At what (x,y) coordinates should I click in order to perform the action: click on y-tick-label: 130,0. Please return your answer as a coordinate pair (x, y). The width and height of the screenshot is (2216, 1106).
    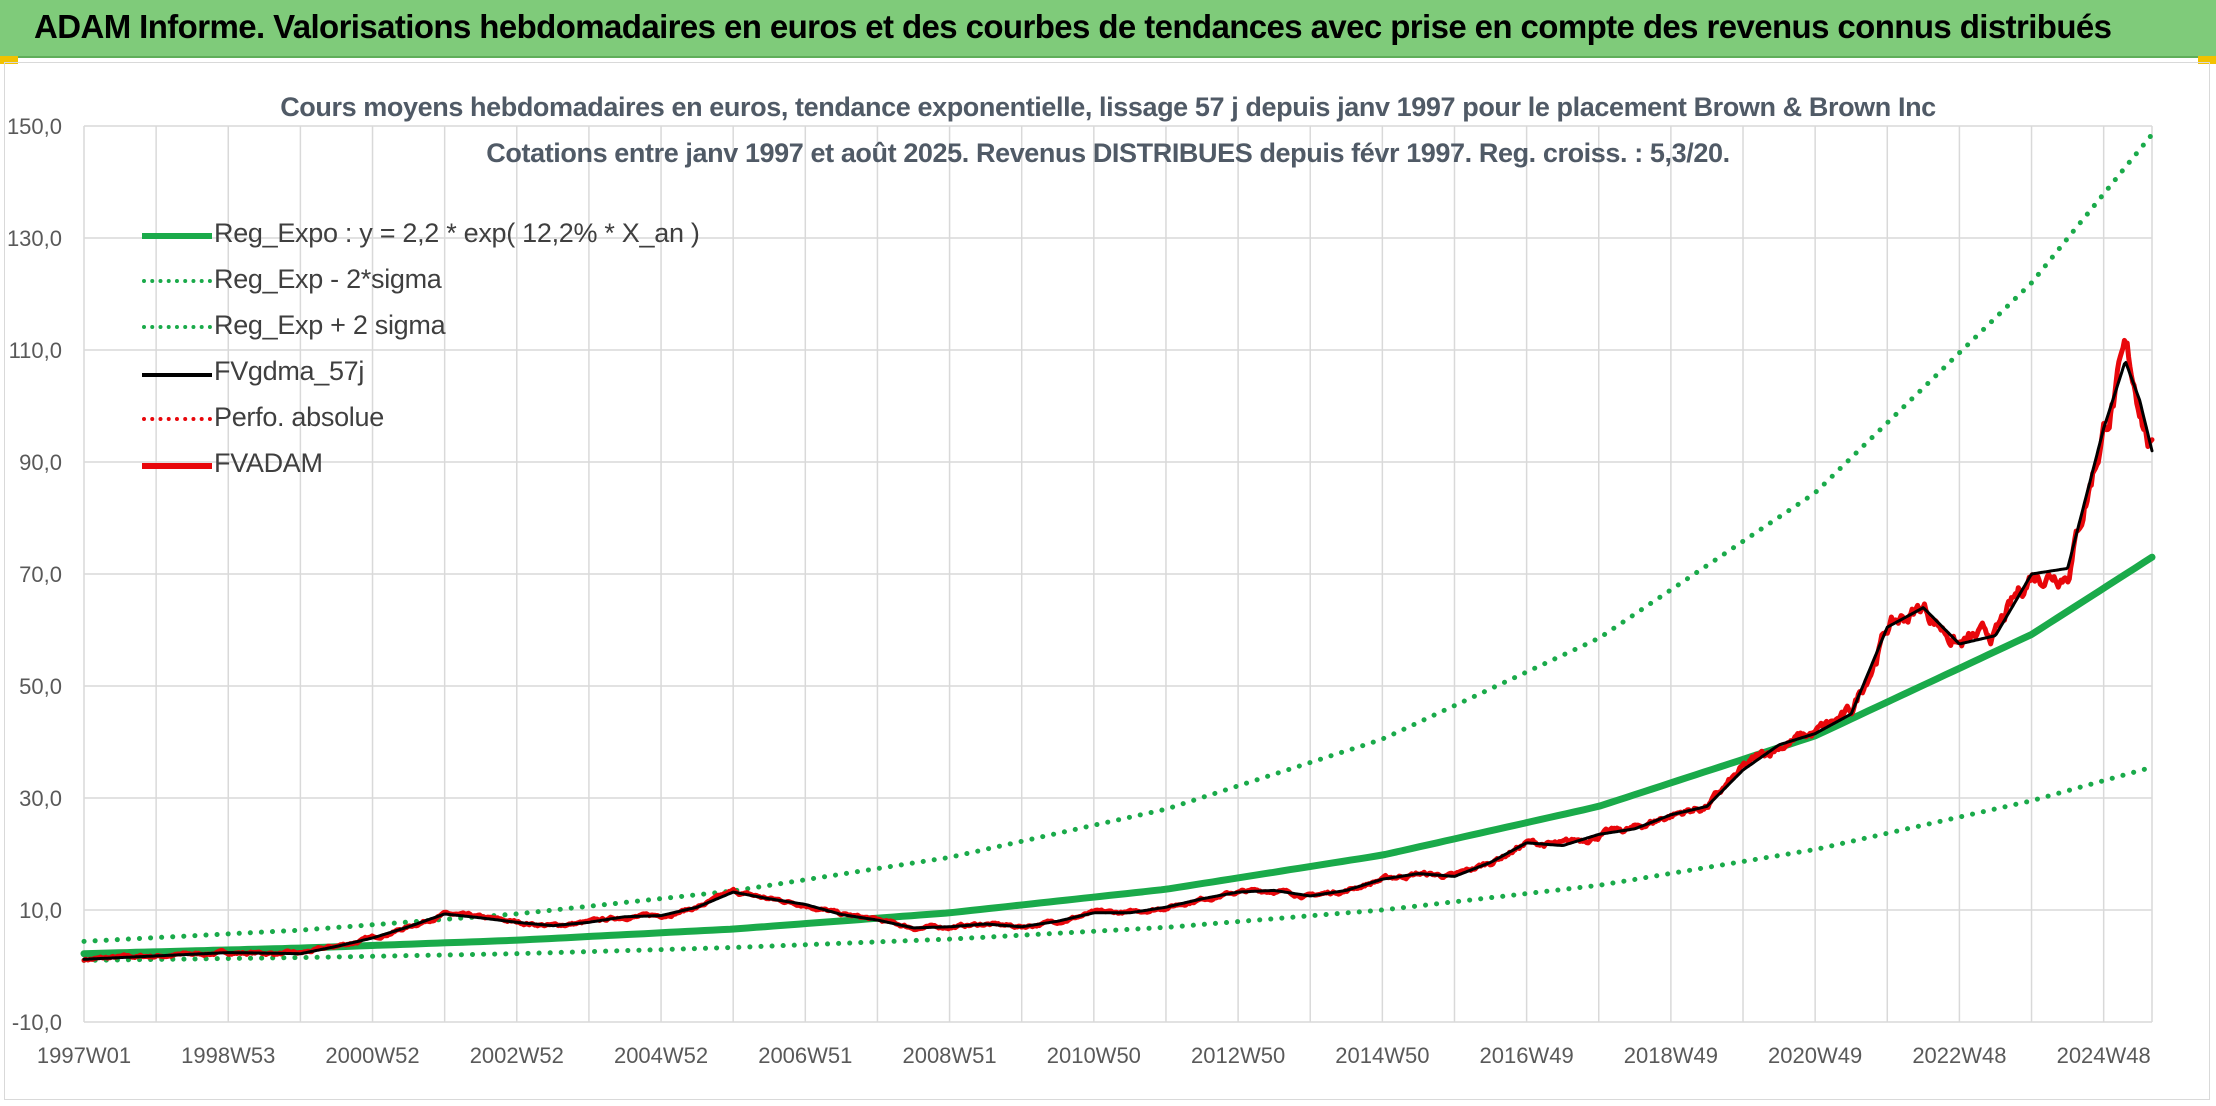
    Looking at the image, I should click on (34, 238).